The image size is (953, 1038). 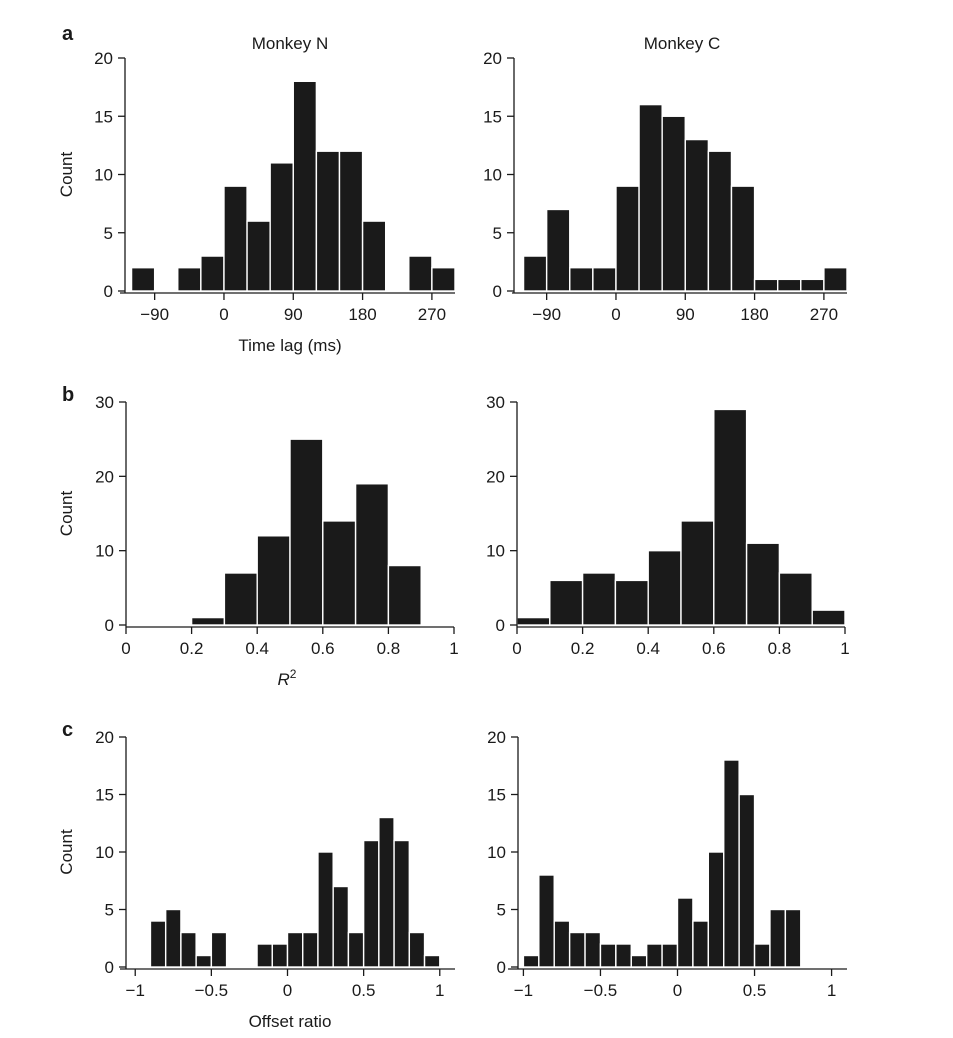 I want to click on x-axis-title: R2, so click(x=287, y=678).